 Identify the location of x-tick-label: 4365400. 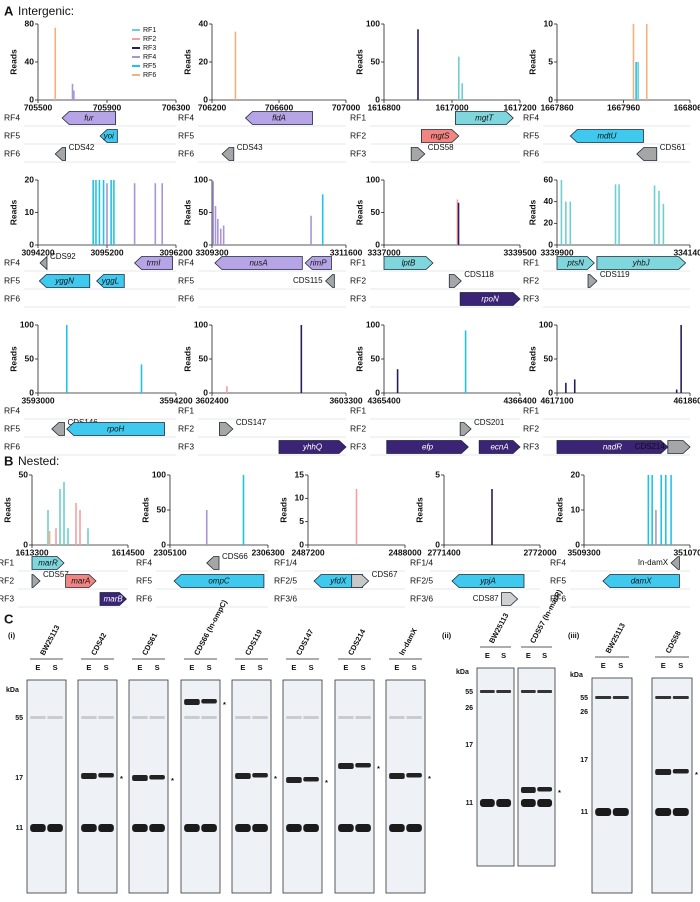
(383, 400).